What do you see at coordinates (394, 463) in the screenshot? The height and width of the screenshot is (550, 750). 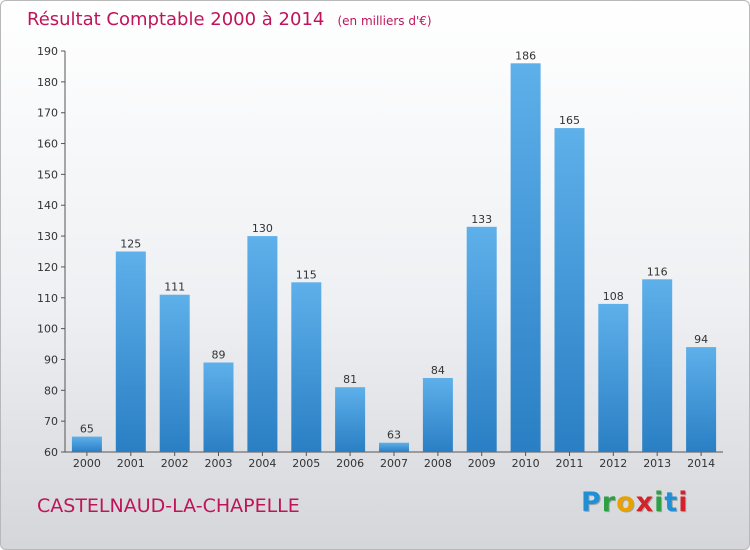 I see `x-tick-label: 2007` at bounding box center [394, 463].